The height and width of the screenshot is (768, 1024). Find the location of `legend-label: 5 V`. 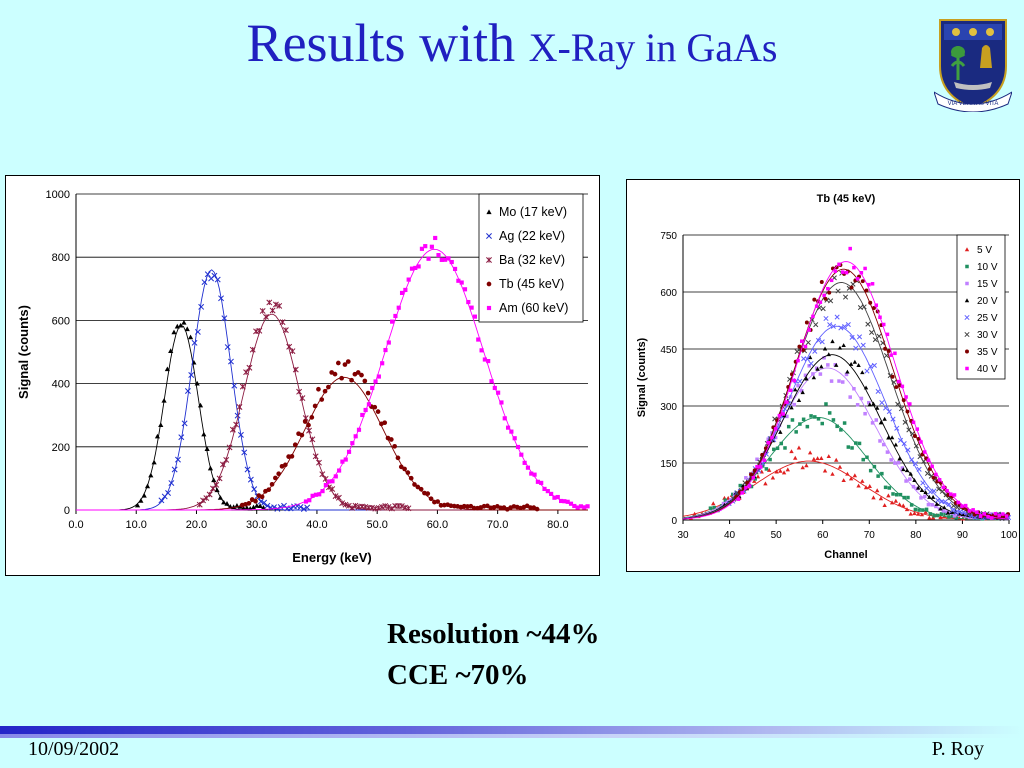

legend-label: 5 V is located at coordinates (984, 250).